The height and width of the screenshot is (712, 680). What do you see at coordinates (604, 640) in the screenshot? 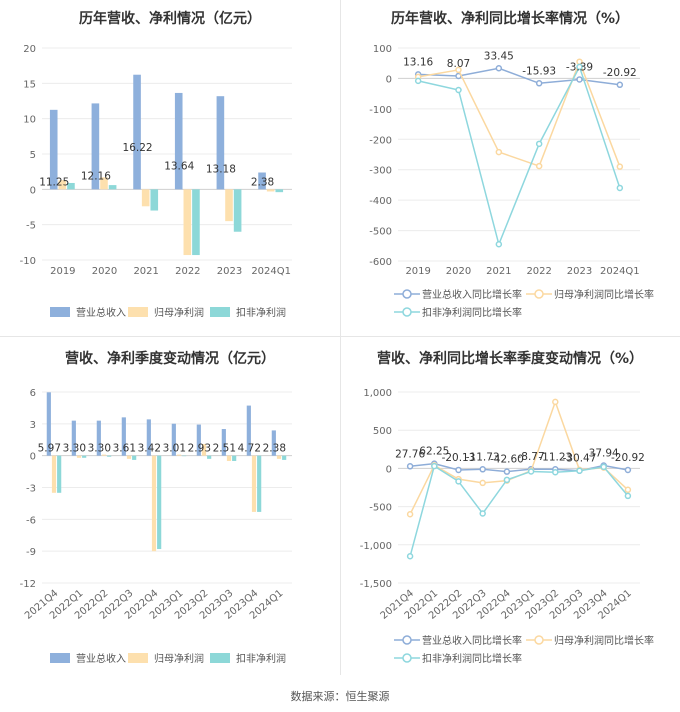
I see `legend-label: 归母净利润同比增长率` at bounding box center [604, 640].